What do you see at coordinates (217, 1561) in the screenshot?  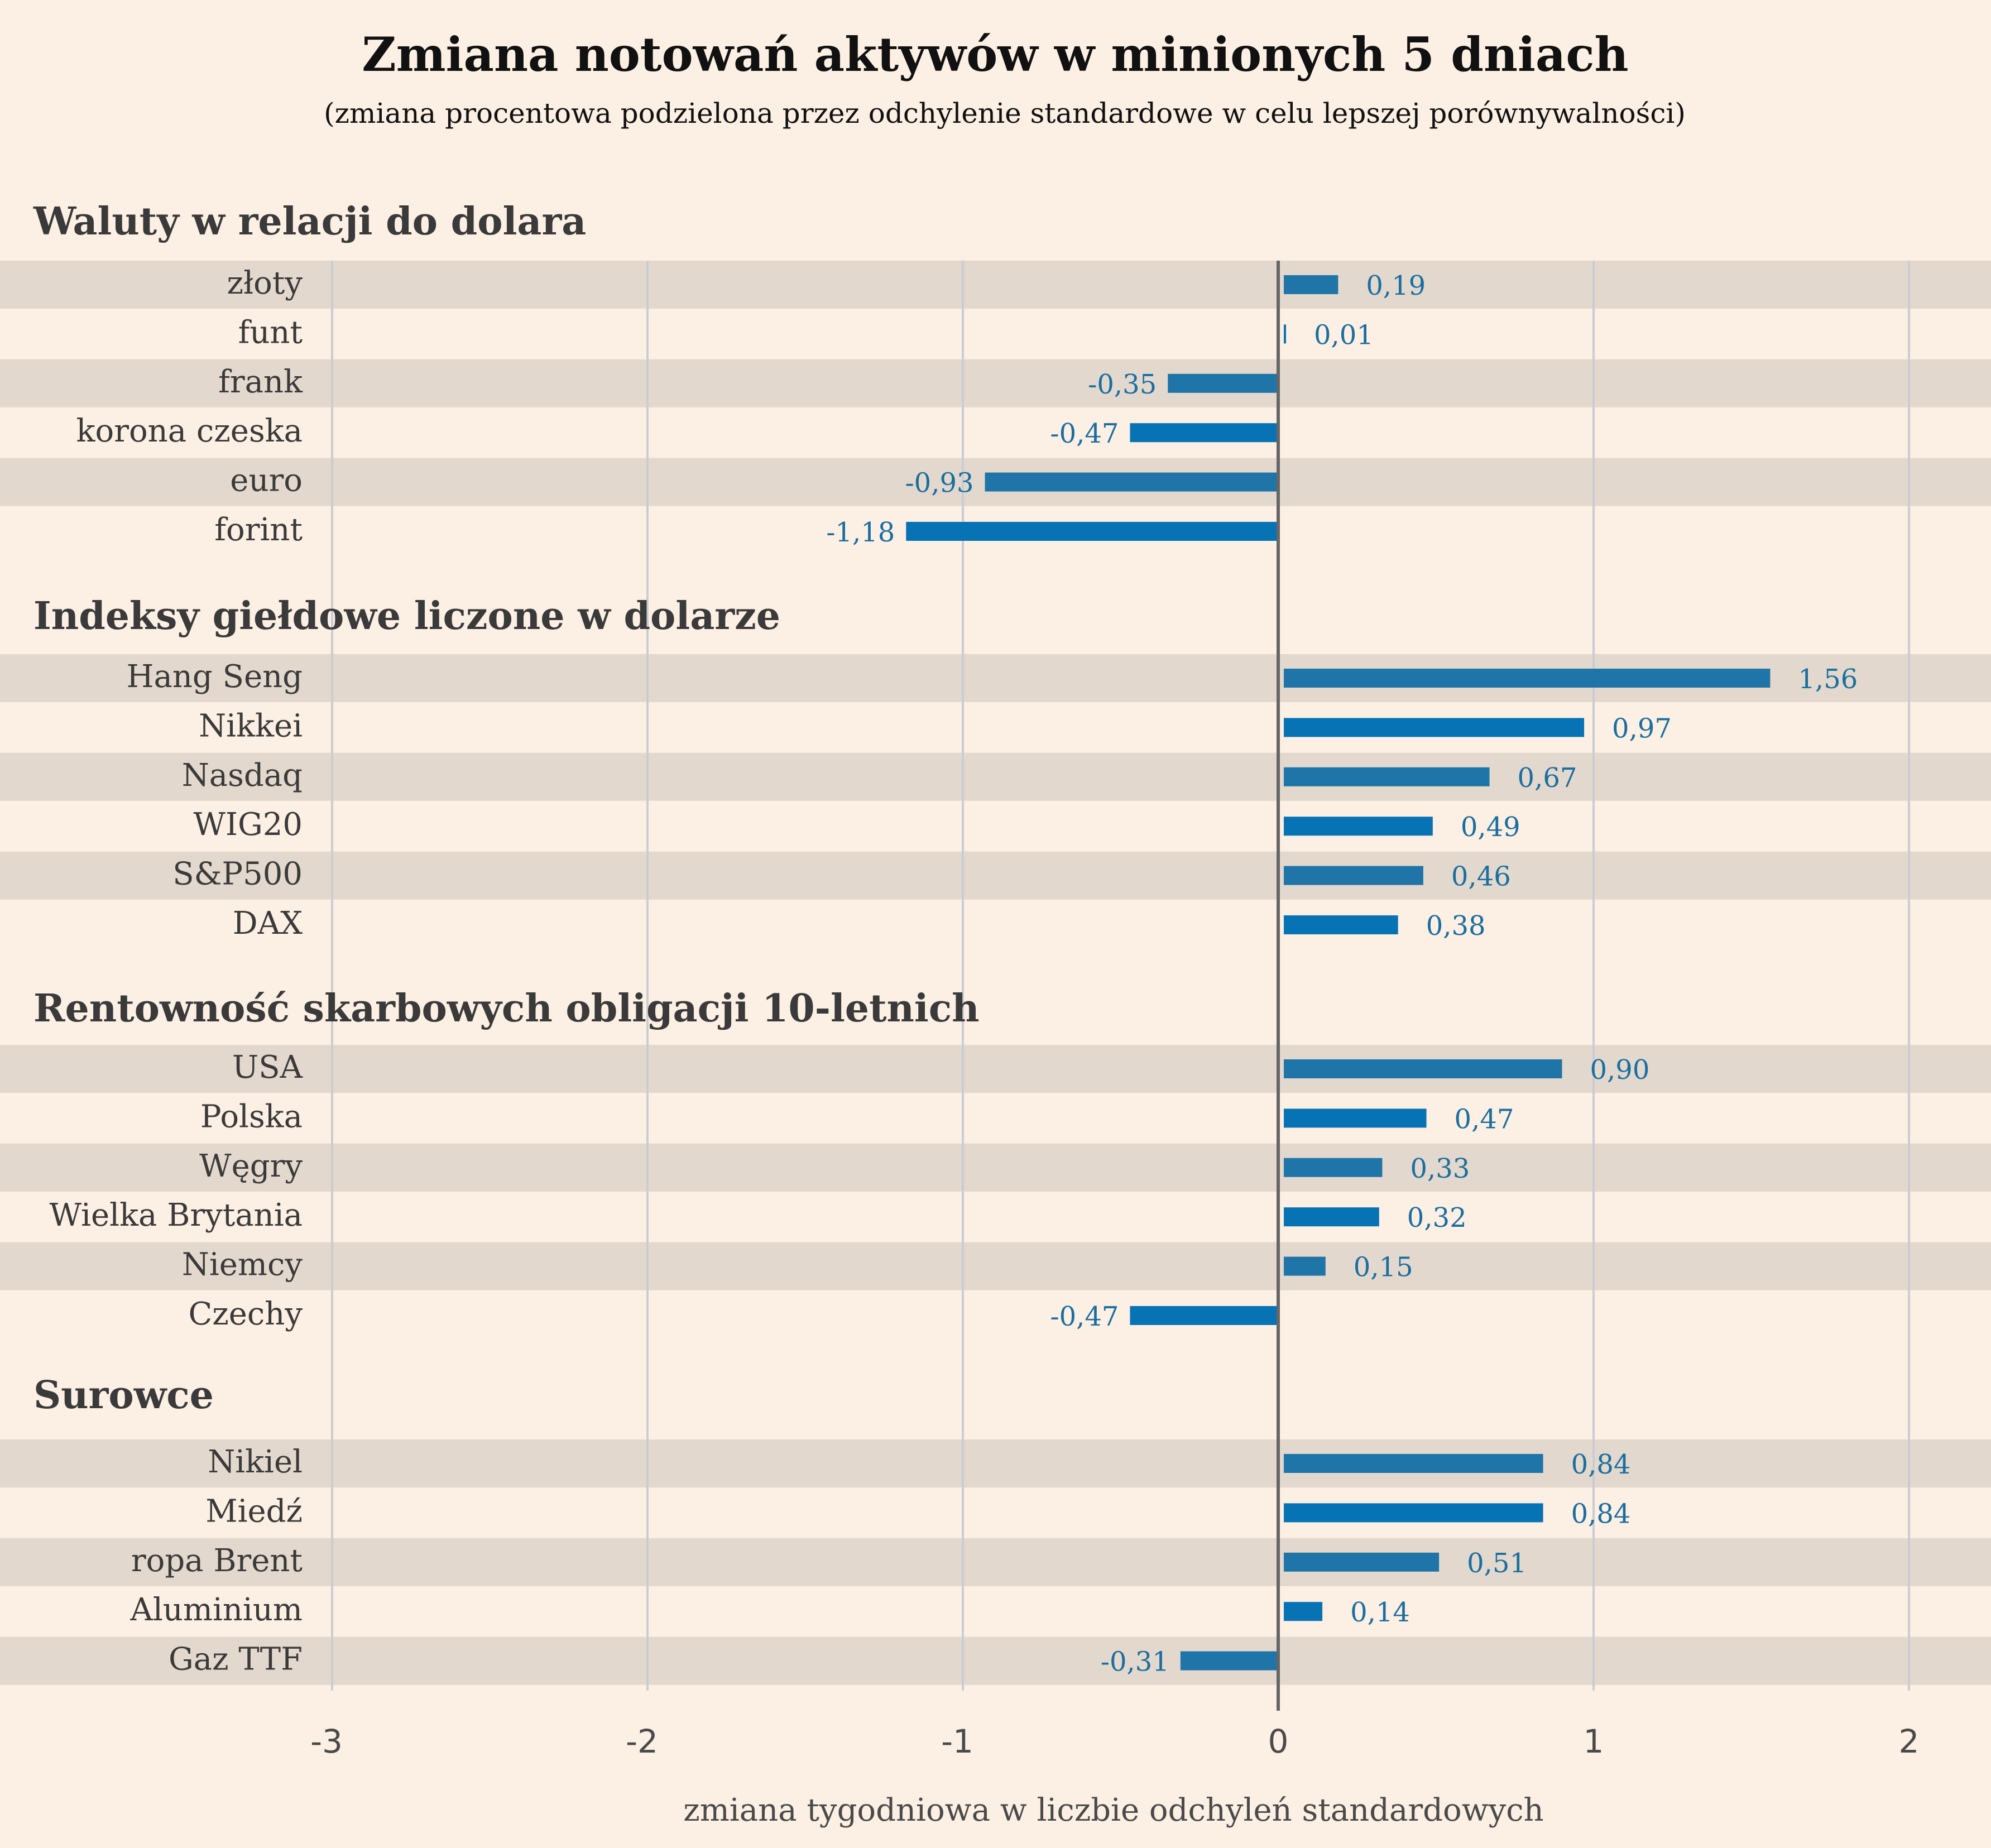 I see `row-label: ropa Brent` at bounding box center [217, 1561].